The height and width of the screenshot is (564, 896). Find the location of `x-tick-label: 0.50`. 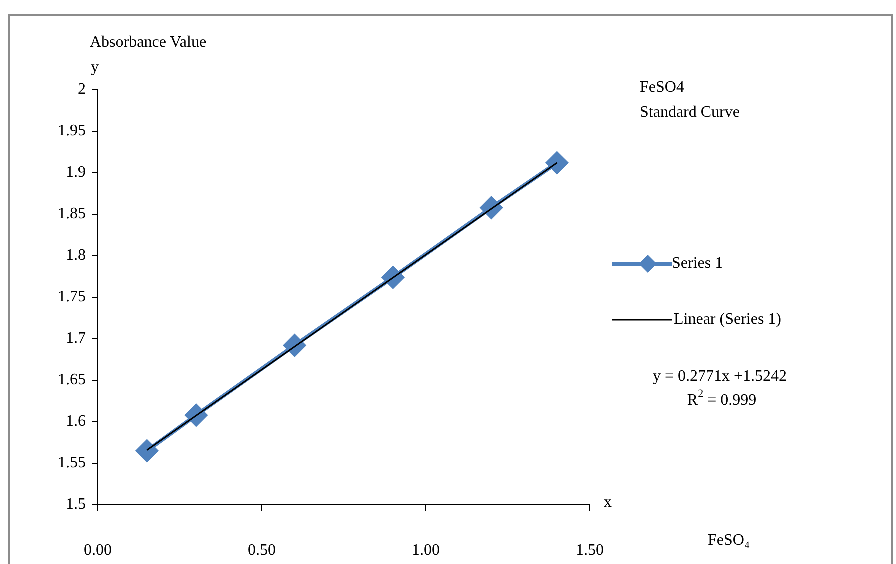

x-tick-label: 0.50 is located at coordinates (262, 550).